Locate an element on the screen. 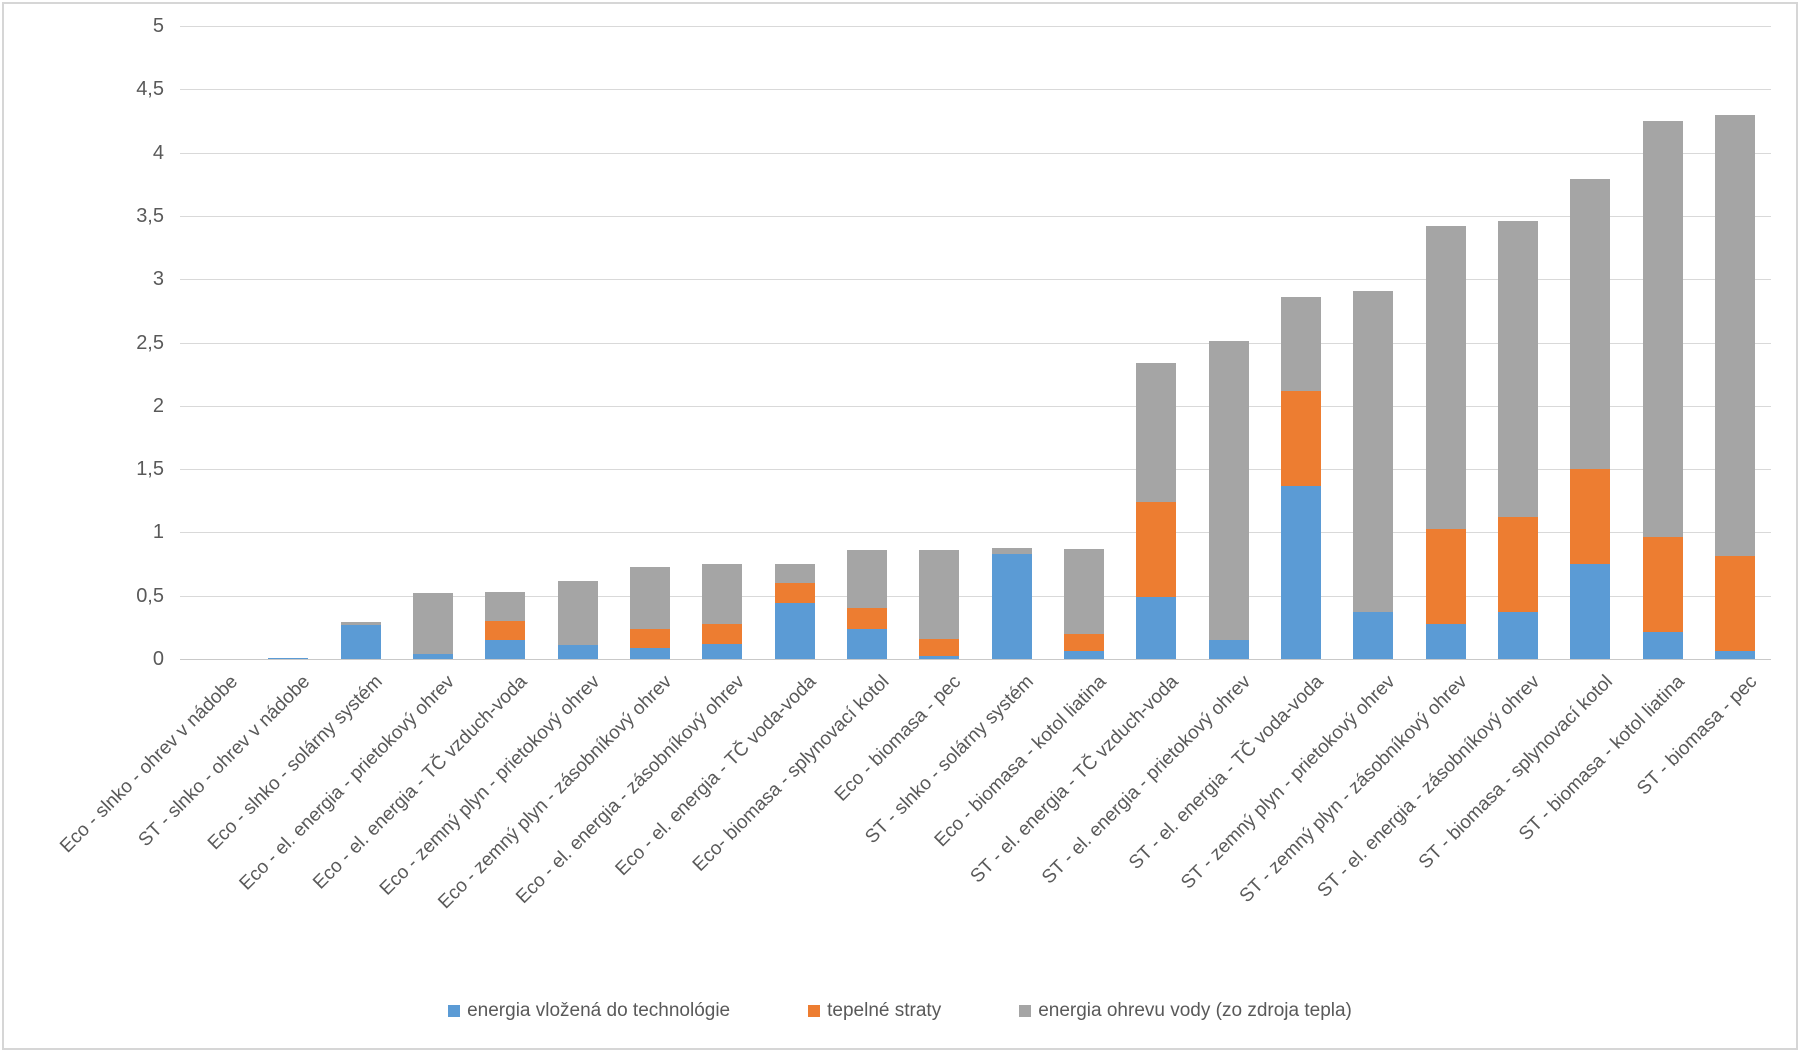 This screenshot has width=1800, height=1052. y-axis-tick-label: 2,5 is located at coordinates (150, 342).